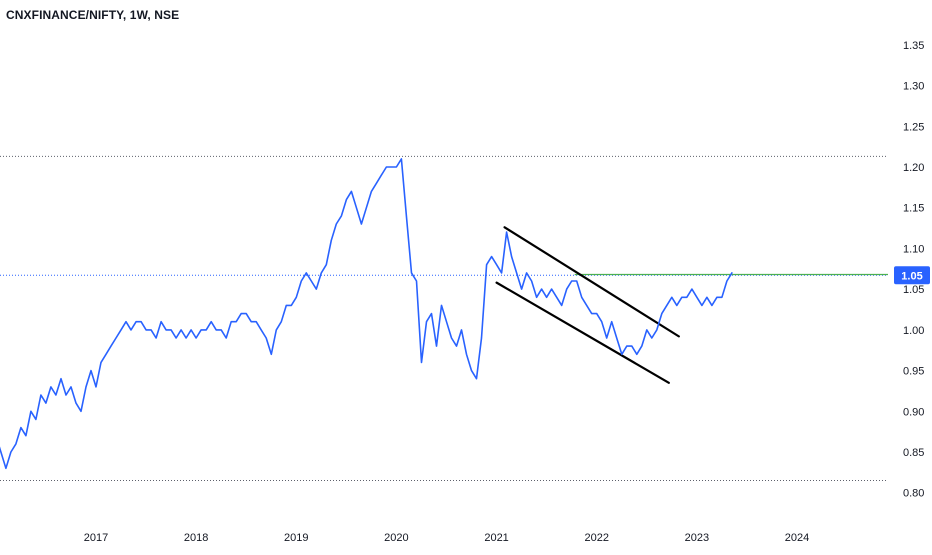 Image resolution: width=932 pixels, height=555 pixels. What do you see at coordinates (396, 538) in the screenshot?
I see `x-tick-label: 2020` at bounding box center [396, 538].